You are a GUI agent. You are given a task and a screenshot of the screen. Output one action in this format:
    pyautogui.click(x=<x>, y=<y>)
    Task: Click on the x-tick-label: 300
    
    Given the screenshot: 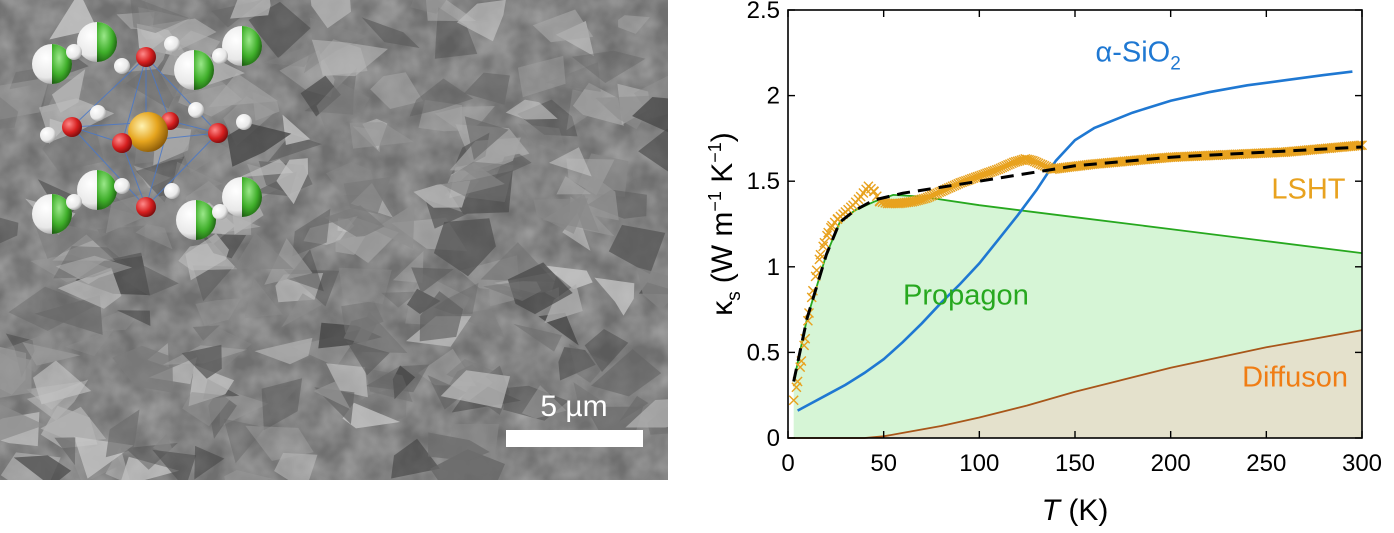 What is the action you would take?
    pyautogui.click(x=1362, y=463)
    